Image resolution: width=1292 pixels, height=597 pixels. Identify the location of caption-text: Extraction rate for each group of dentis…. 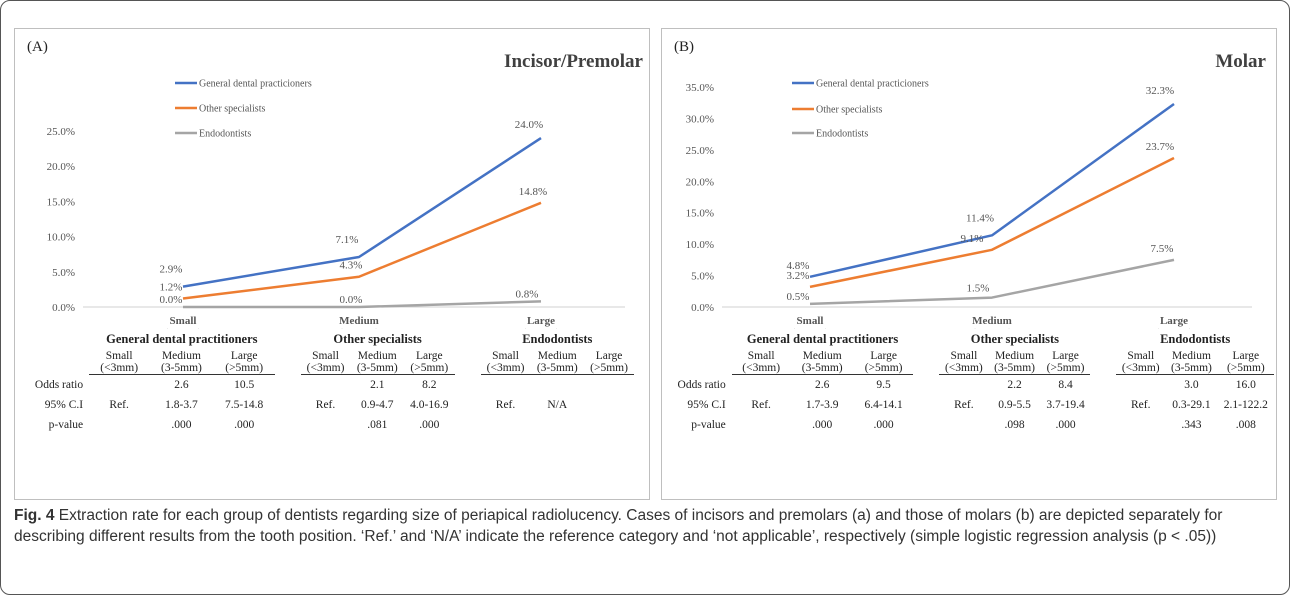
(618, 526).